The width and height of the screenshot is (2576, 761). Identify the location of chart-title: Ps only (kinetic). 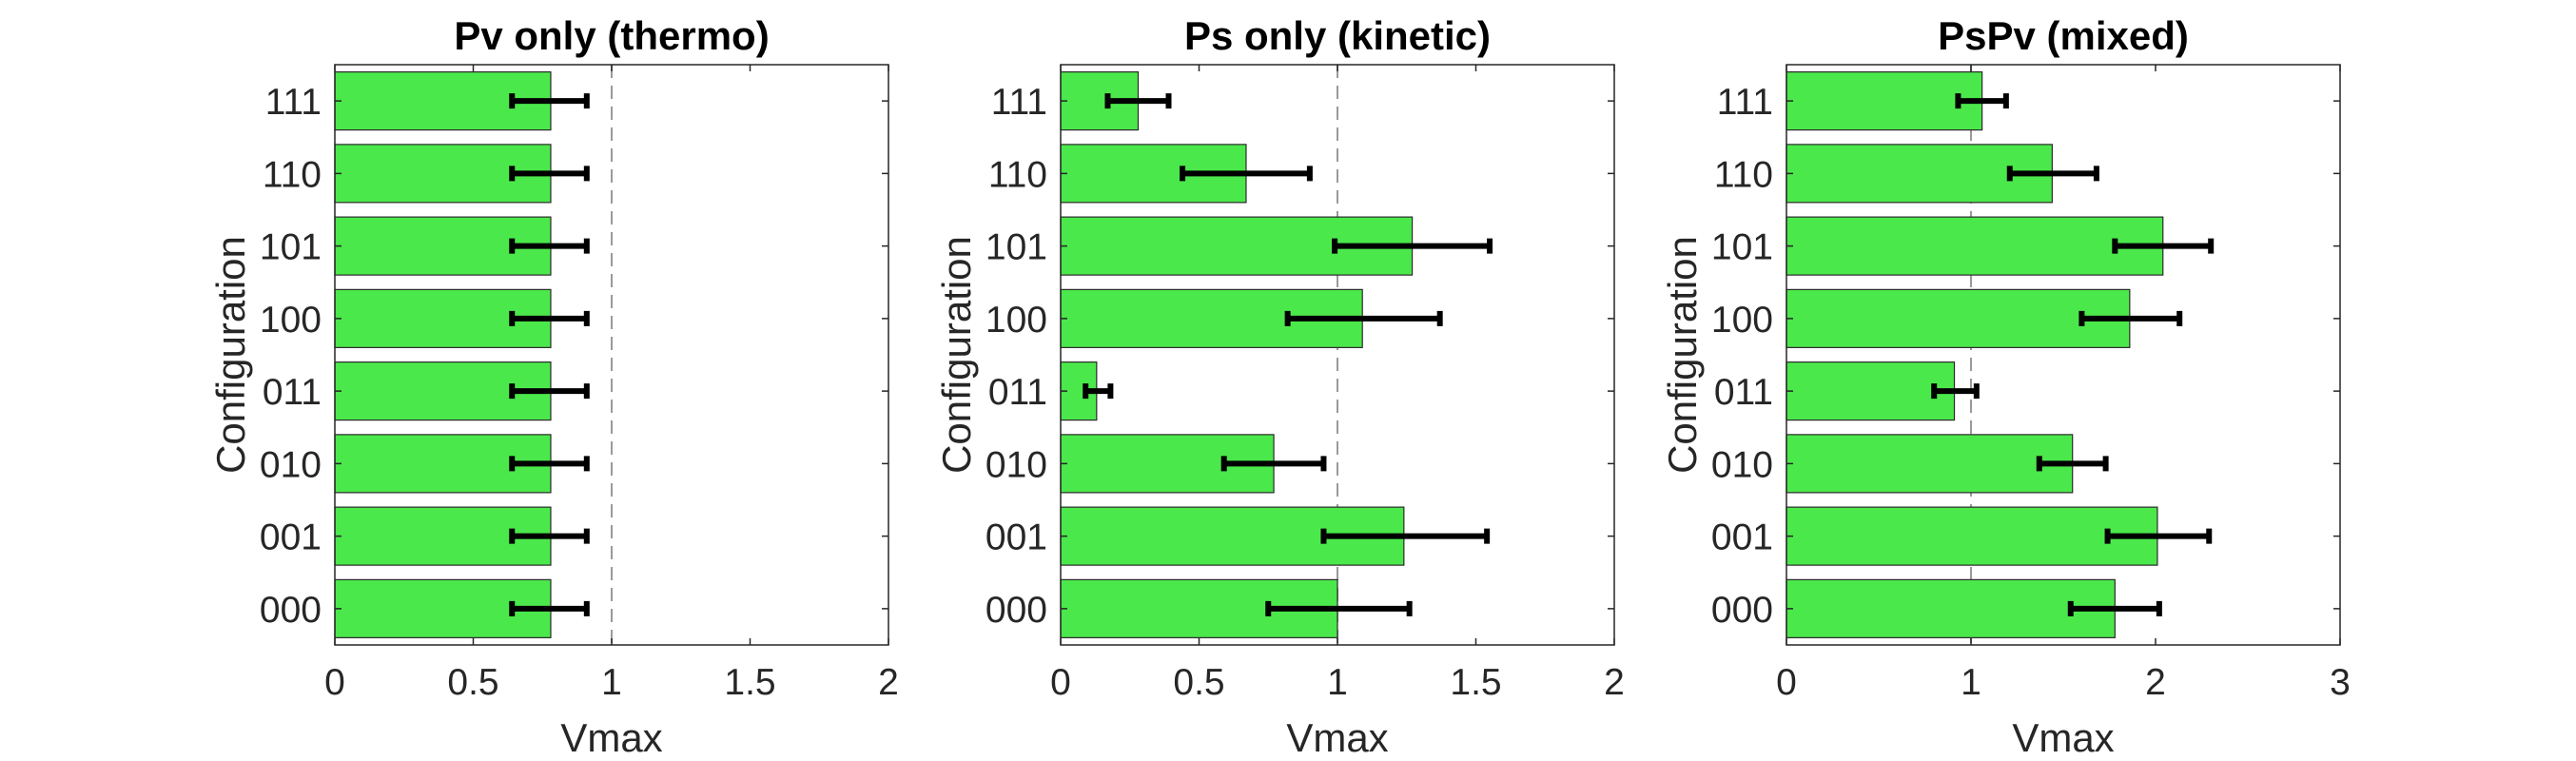
(1338, 35).